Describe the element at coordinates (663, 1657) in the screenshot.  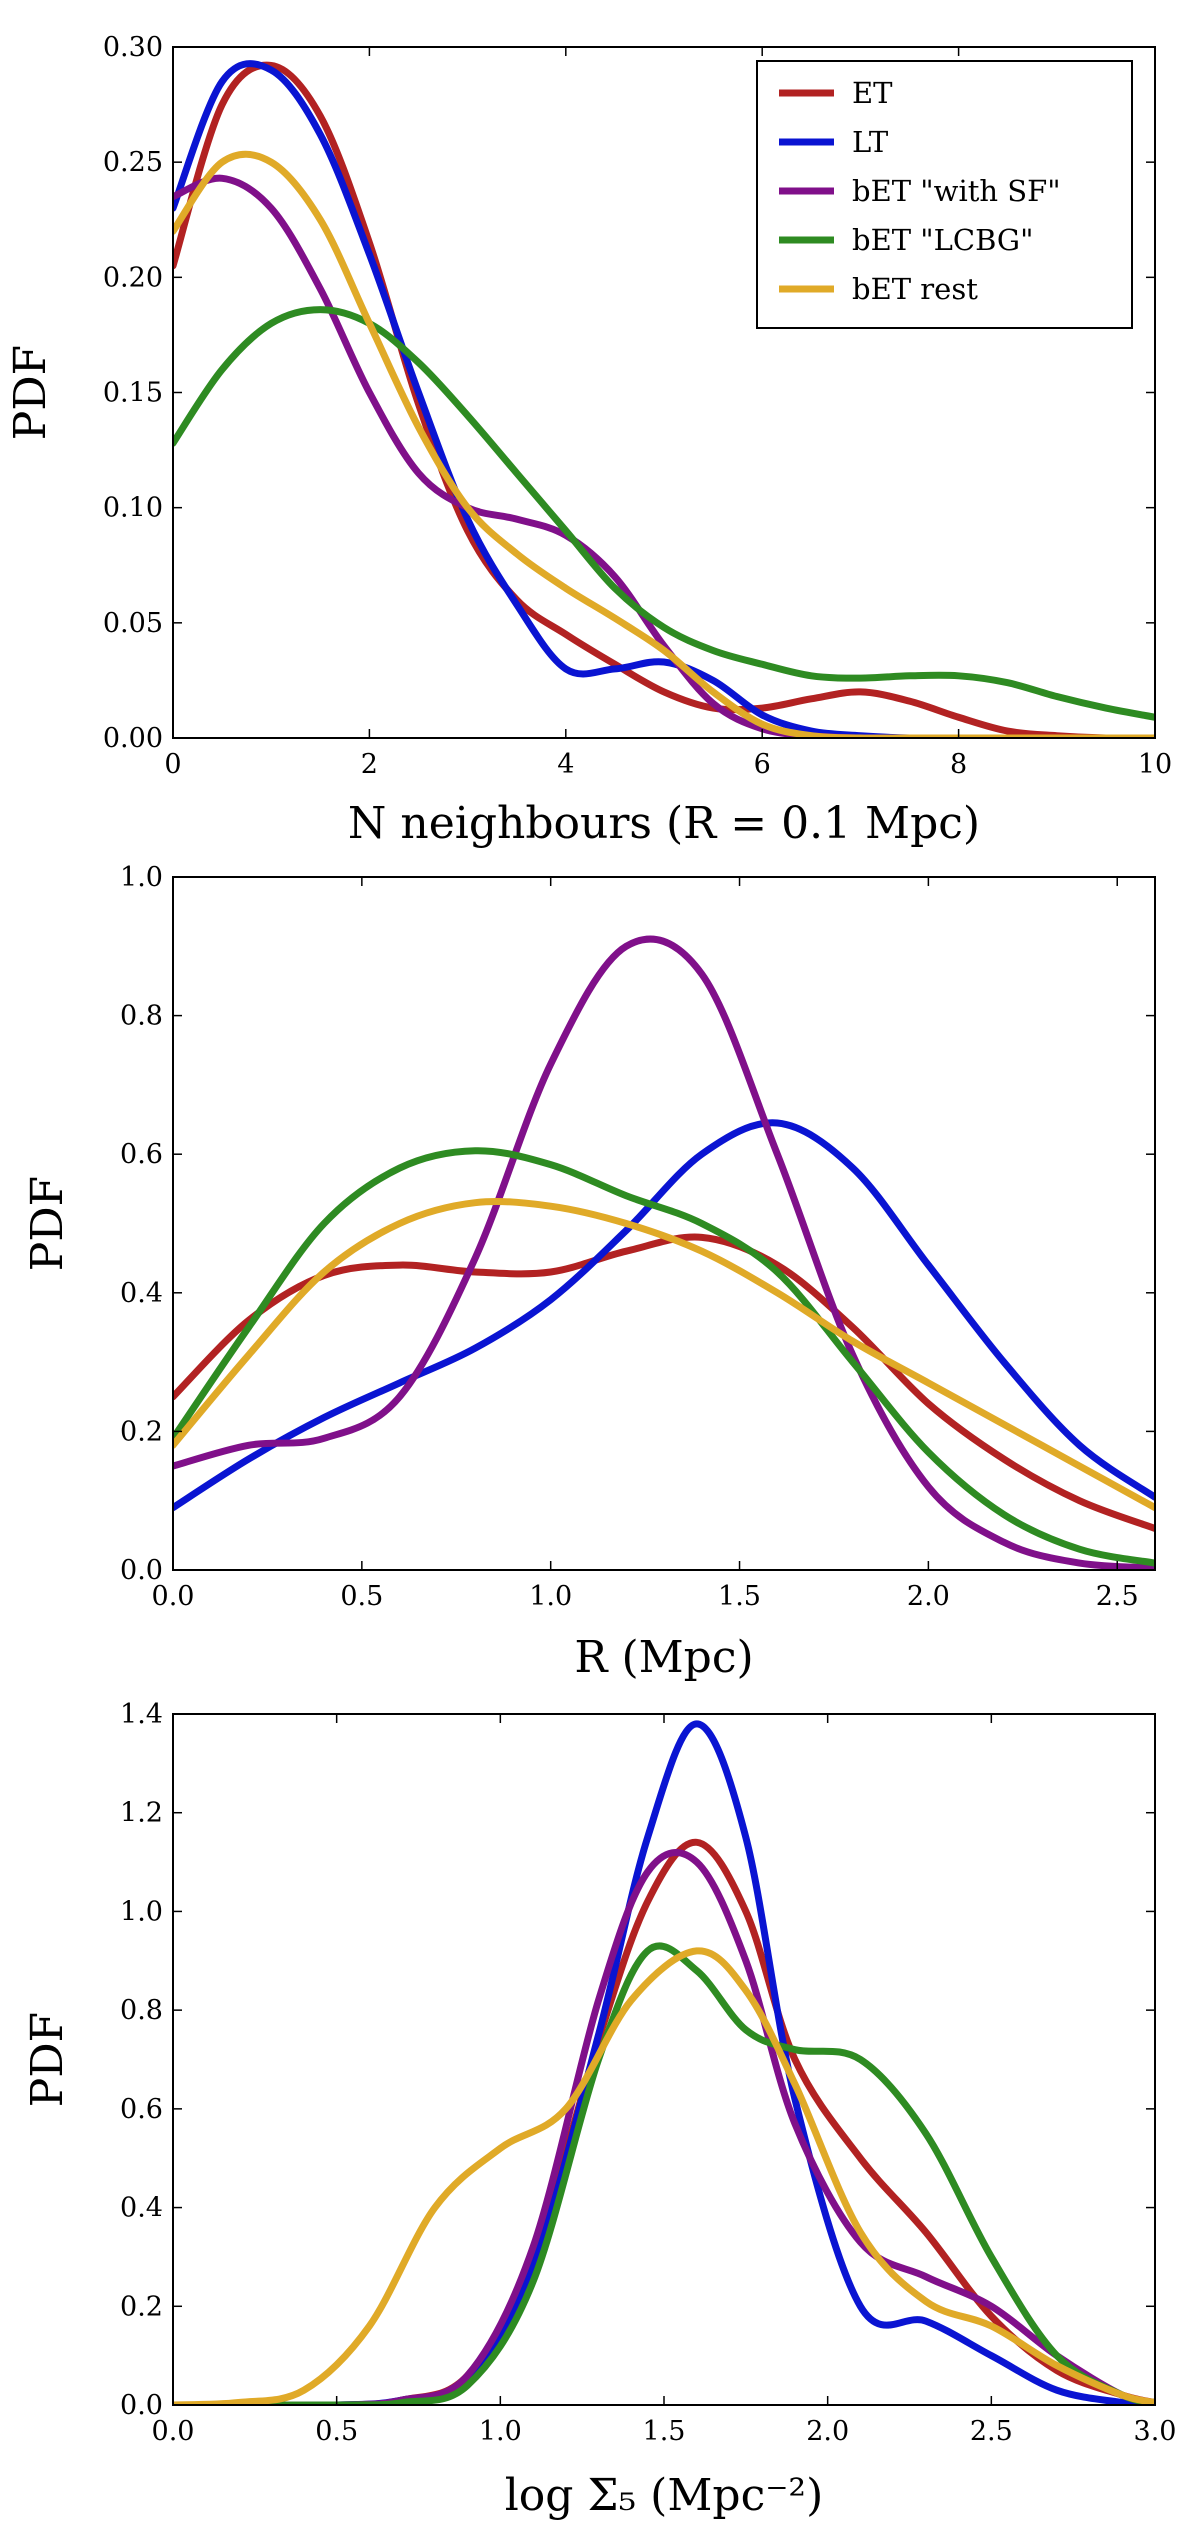
I see `x-axis-label: R (Mpc)` at that location.